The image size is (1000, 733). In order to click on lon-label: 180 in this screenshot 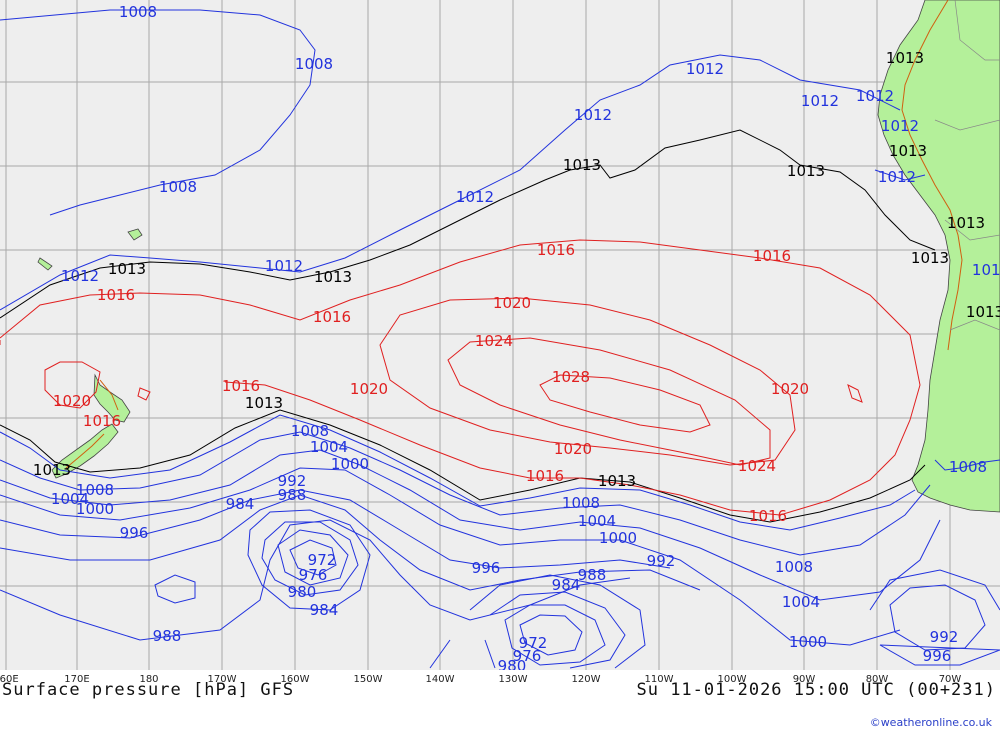, I will do `click(149, 679)`.